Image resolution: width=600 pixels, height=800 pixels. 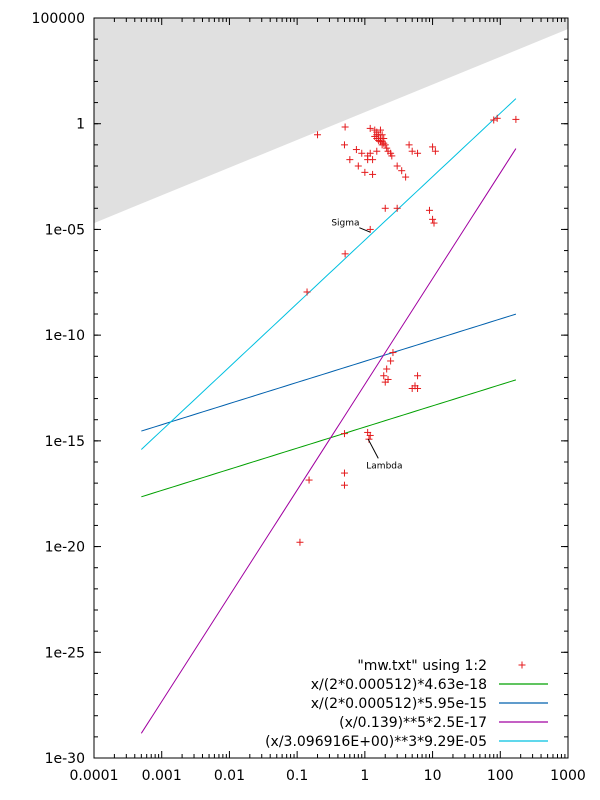 I want to click on y-tick-label: 1e-30, so click(x=65, y=759).